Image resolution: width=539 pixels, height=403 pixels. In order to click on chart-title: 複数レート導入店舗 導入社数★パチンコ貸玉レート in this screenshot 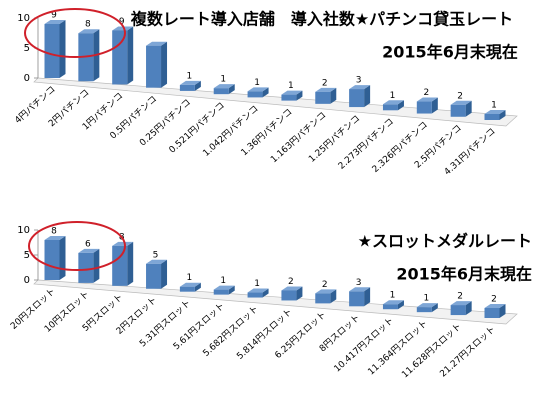, I will do `click(321, 19)`.